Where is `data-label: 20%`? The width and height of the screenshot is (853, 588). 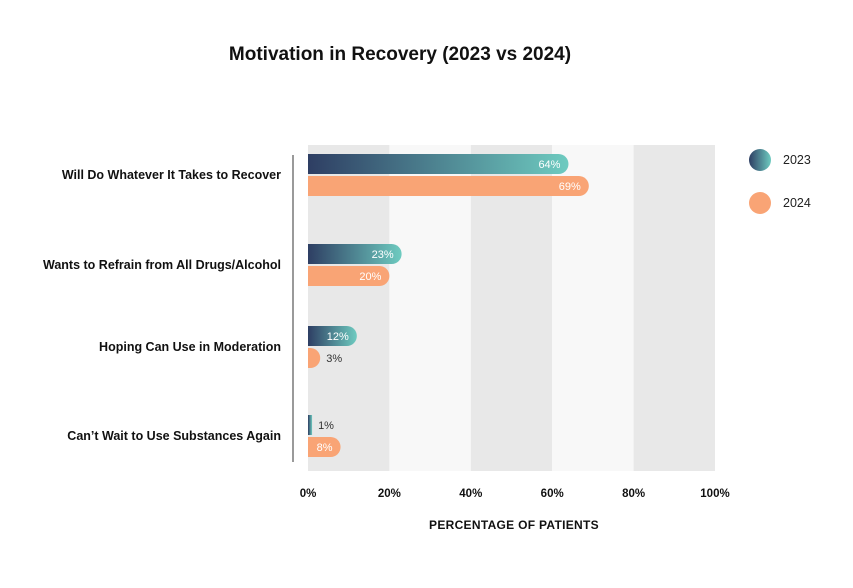
data-label: 20% is located at coordinates (370, 277).